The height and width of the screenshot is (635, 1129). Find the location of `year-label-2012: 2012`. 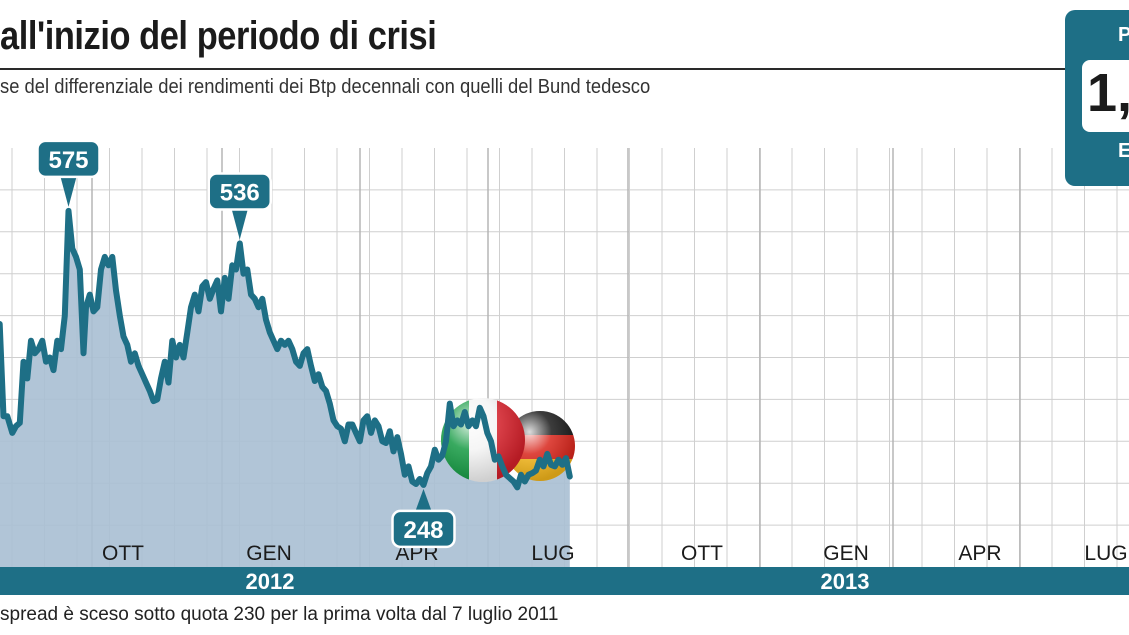

year-label-2012: 2012 is located at coordinates (270, 581).